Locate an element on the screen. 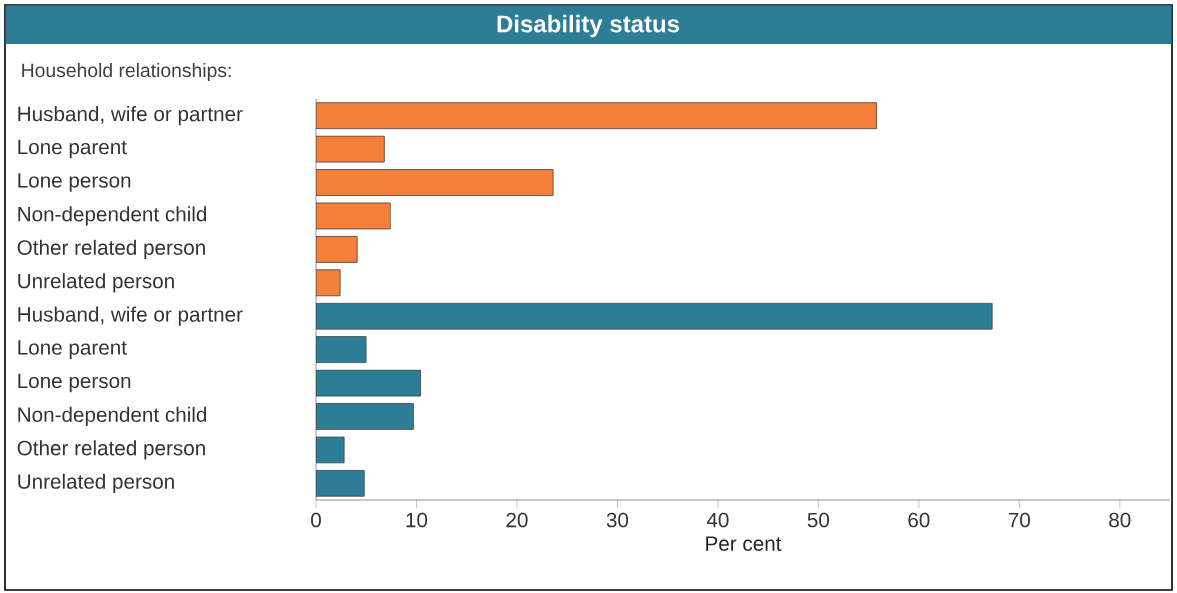 The image size is (1177, 593). x-tick-label: 80 is located at coordinates (1120, 520).